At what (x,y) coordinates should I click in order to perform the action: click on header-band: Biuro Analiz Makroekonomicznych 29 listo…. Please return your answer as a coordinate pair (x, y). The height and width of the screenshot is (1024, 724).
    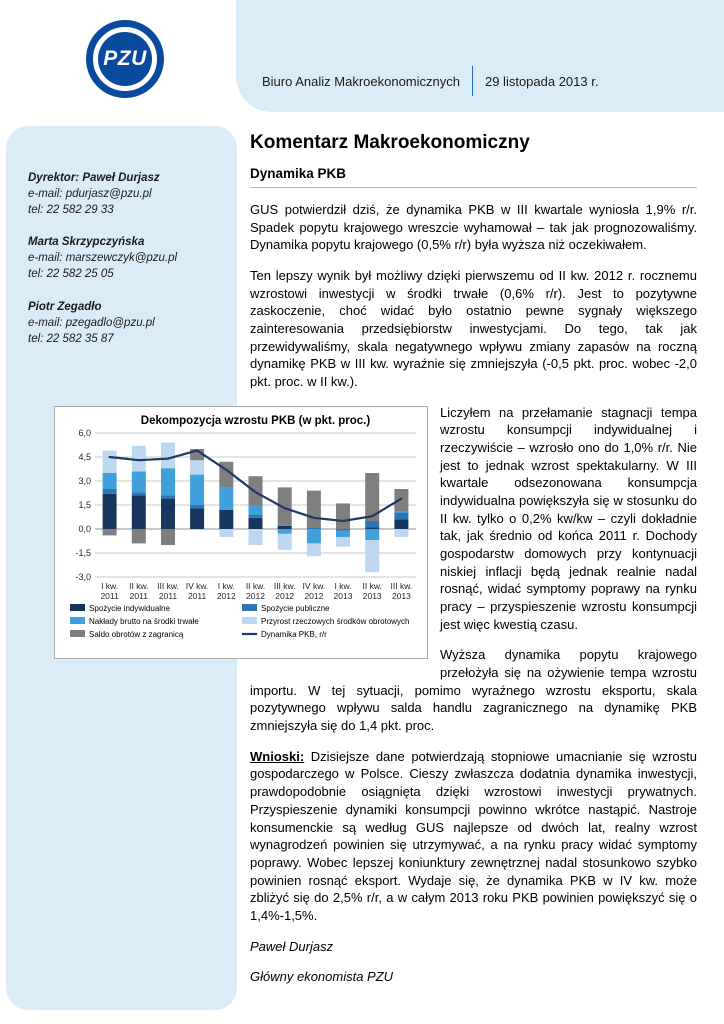
    Looking at the image, I should click on (480, 56).